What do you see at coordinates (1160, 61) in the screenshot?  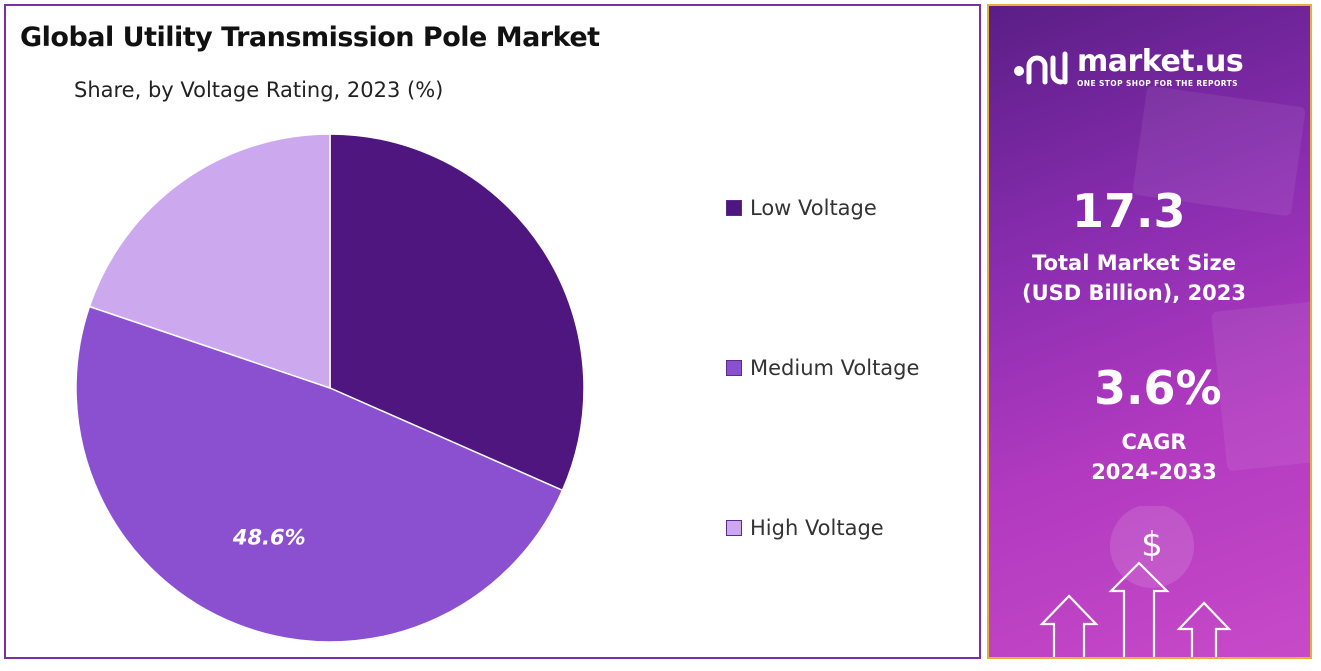 I see `brand-name: market.us` at bounding box center [1160, 61].